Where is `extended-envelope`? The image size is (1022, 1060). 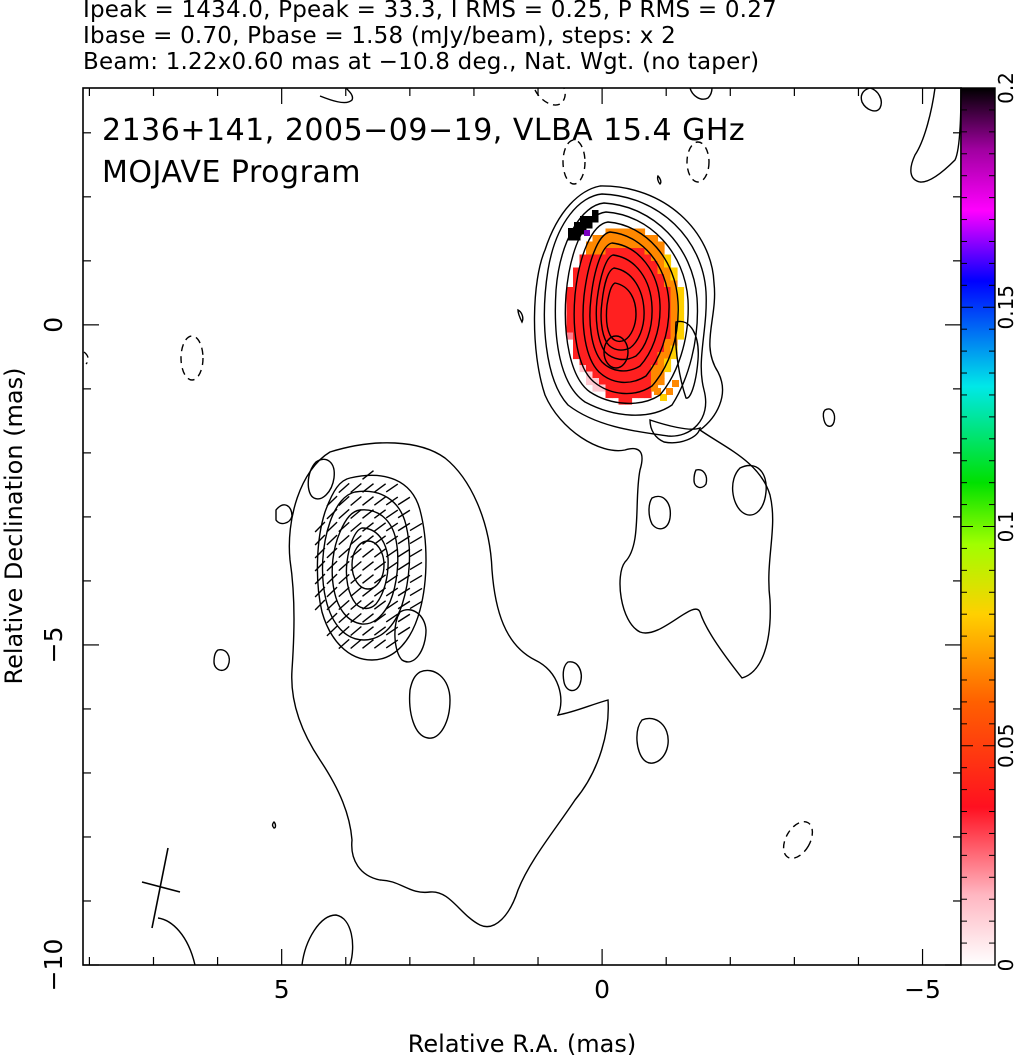
extended-envelope is located at coordinates (448, 685).